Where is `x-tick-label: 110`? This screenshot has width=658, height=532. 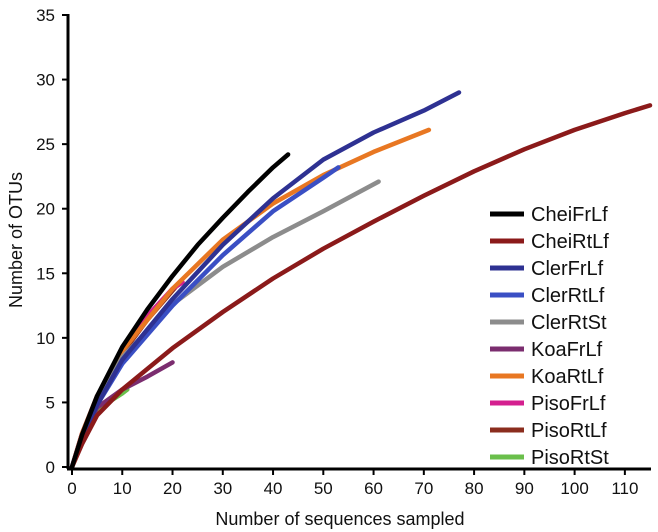
x-tick-label: 110 is located at coordinates (624, 488).